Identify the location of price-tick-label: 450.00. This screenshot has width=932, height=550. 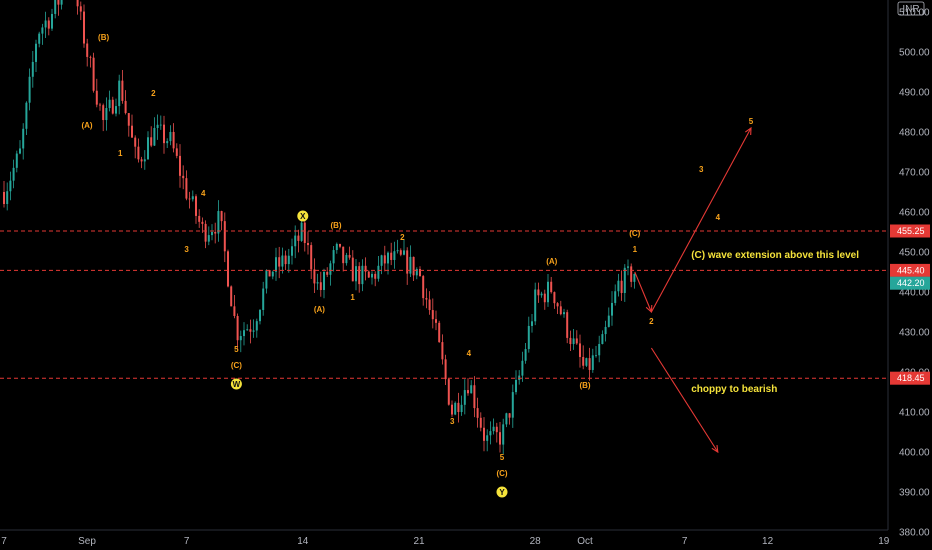
(914, 253).